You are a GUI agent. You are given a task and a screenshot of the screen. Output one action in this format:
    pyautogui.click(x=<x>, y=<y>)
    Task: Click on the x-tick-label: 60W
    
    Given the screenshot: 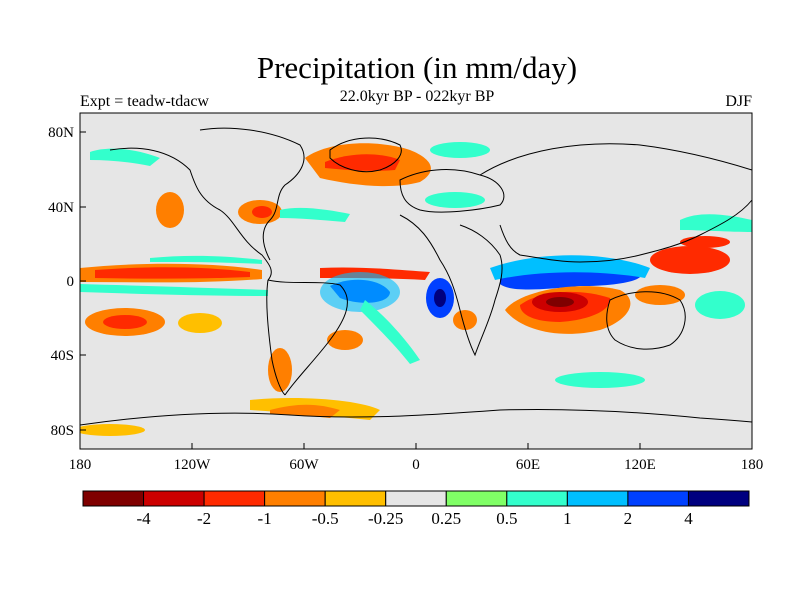 What is the action you would take?
    pyautogui.click(x=304, y=465)
    